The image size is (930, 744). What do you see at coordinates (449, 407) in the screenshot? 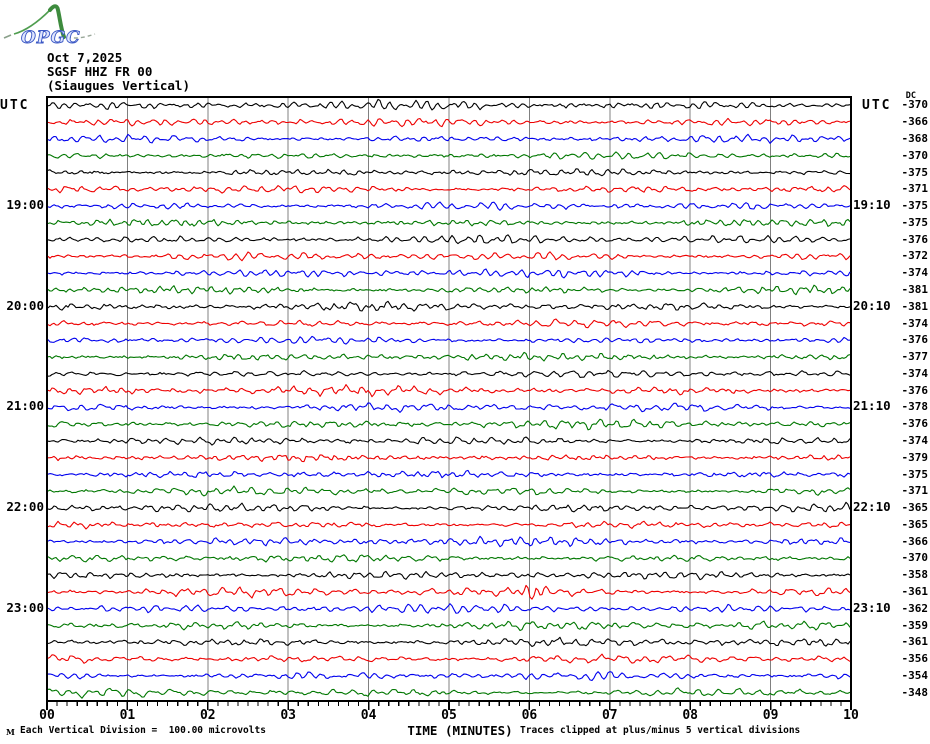
I see `seismo-trace-21:00` at bounding box center [449, 407].